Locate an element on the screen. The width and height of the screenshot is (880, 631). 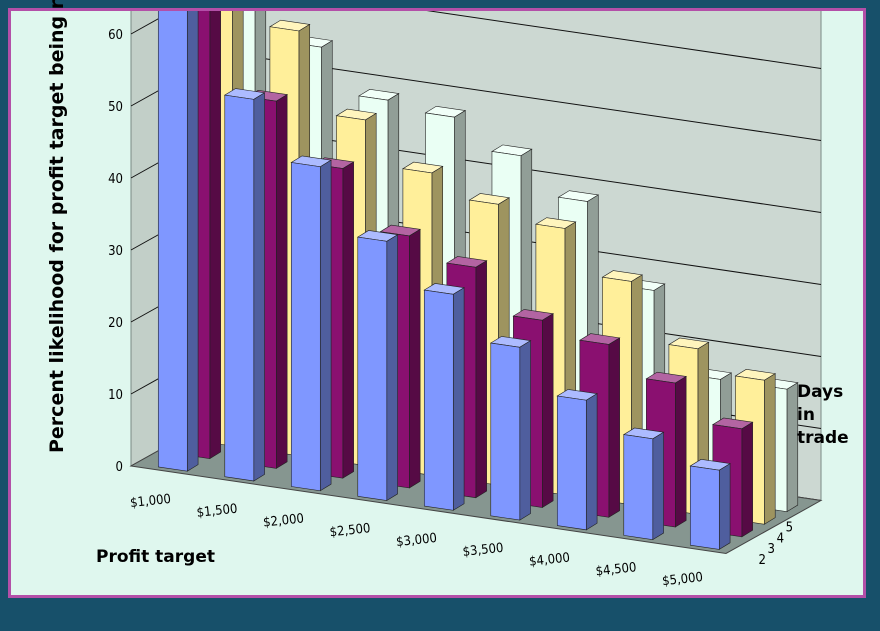
x-tick-label: $1,000 is located at coordinates (151, 501).